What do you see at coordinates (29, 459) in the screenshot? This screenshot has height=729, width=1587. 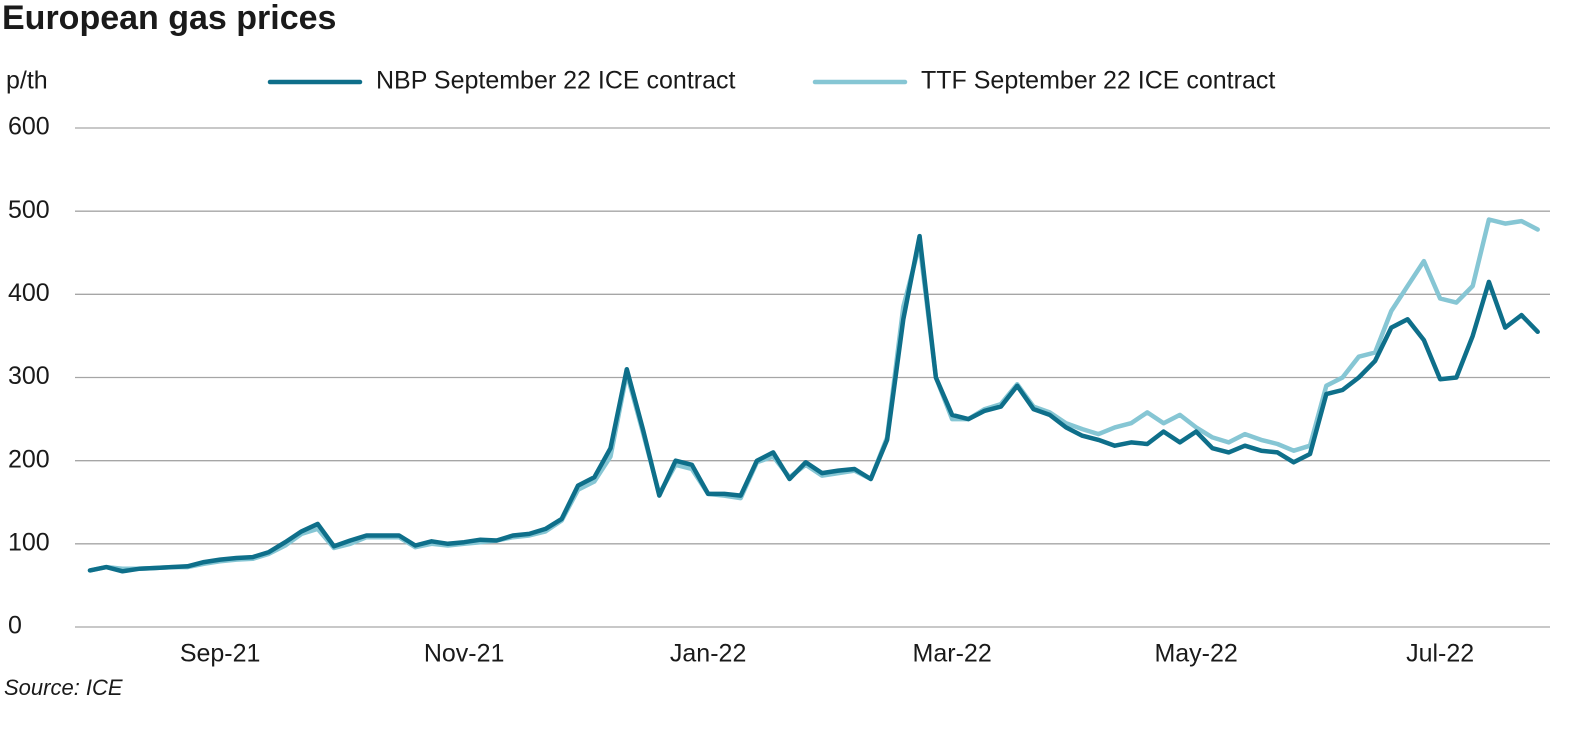 I see `y-tick-label: 200` at bounding box center [29, 459].